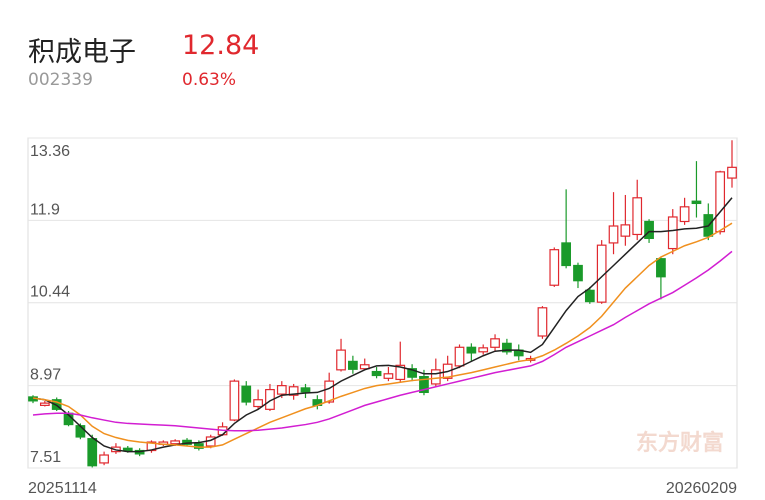  I want to click on y-tick-label: 10.44, so click(50, 292).